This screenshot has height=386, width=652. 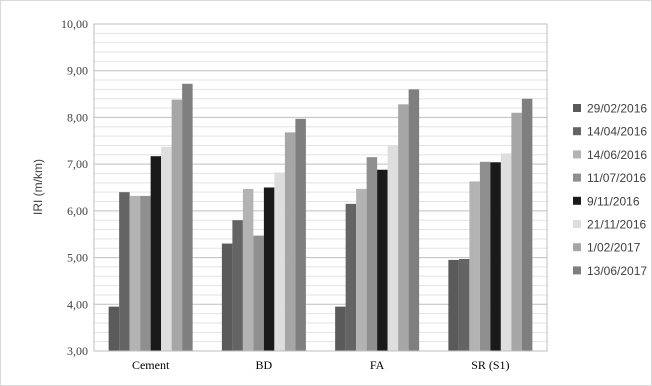 What do you see at coordinates (74, 24) in the screenshot?
I see `y-tick-label: 10,00` at bounding box center [74, 24].